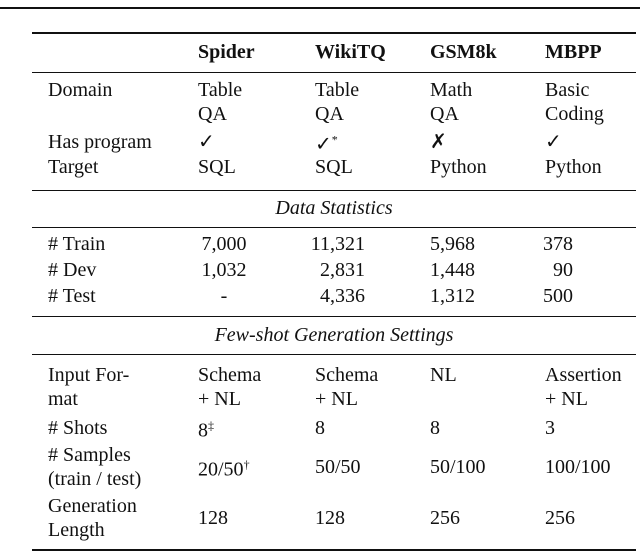 The width and height of the screenshot is (640, 553). Describe the element at coordinates (458, 467) in the screenshot. I see `cell: 50/100` at that location.